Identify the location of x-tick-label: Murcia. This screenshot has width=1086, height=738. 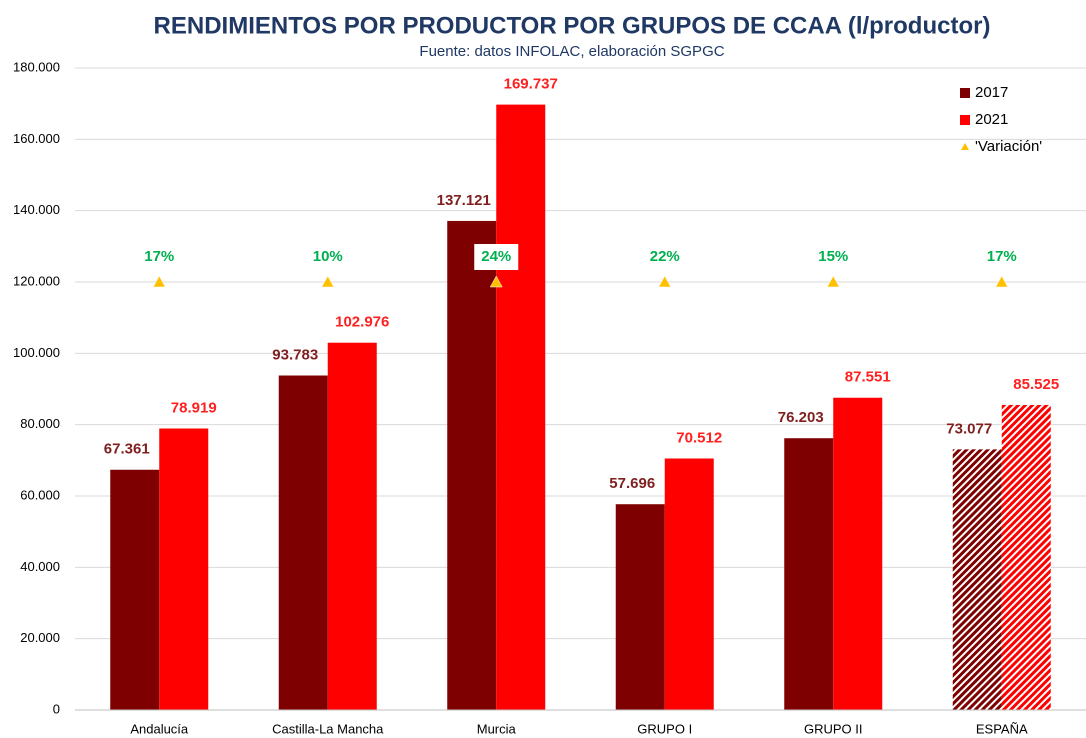
(497, 728).